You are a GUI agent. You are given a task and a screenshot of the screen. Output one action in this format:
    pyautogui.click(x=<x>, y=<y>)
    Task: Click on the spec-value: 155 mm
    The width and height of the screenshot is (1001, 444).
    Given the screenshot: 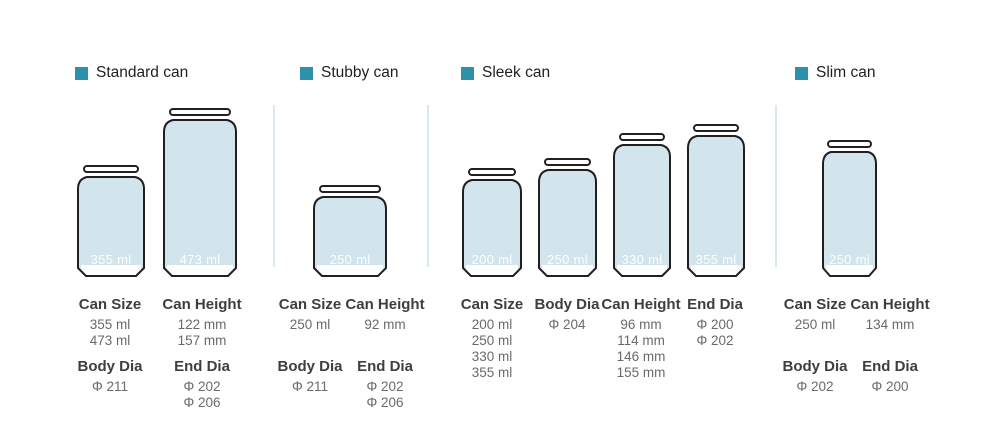 What is the action you would take?
    pyautogui.click(x=641, y=372)
    